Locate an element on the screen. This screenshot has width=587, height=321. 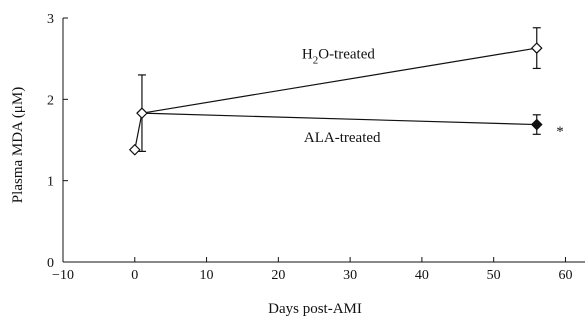
y-axis-ticks: 0 1 2 3 is located at coordinates (57, 141).